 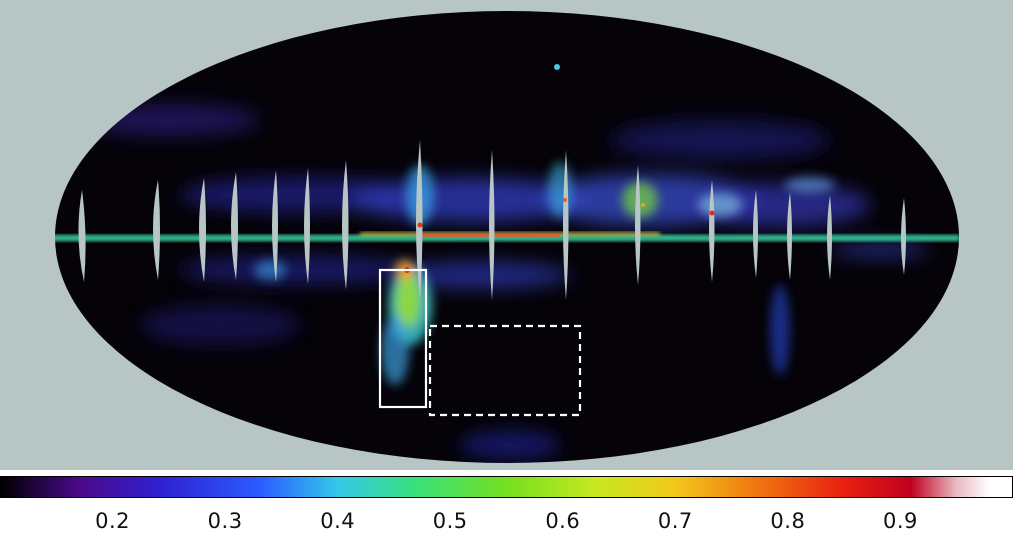 I want to click on colorbar-tick-label: 0.2, so click(x=112, y=521).